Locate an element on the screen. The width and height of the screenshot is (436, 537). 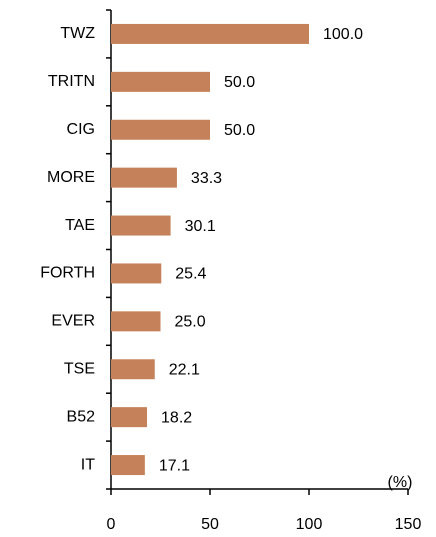
y-tick-label: TSE is located at coordinates (79, 368).